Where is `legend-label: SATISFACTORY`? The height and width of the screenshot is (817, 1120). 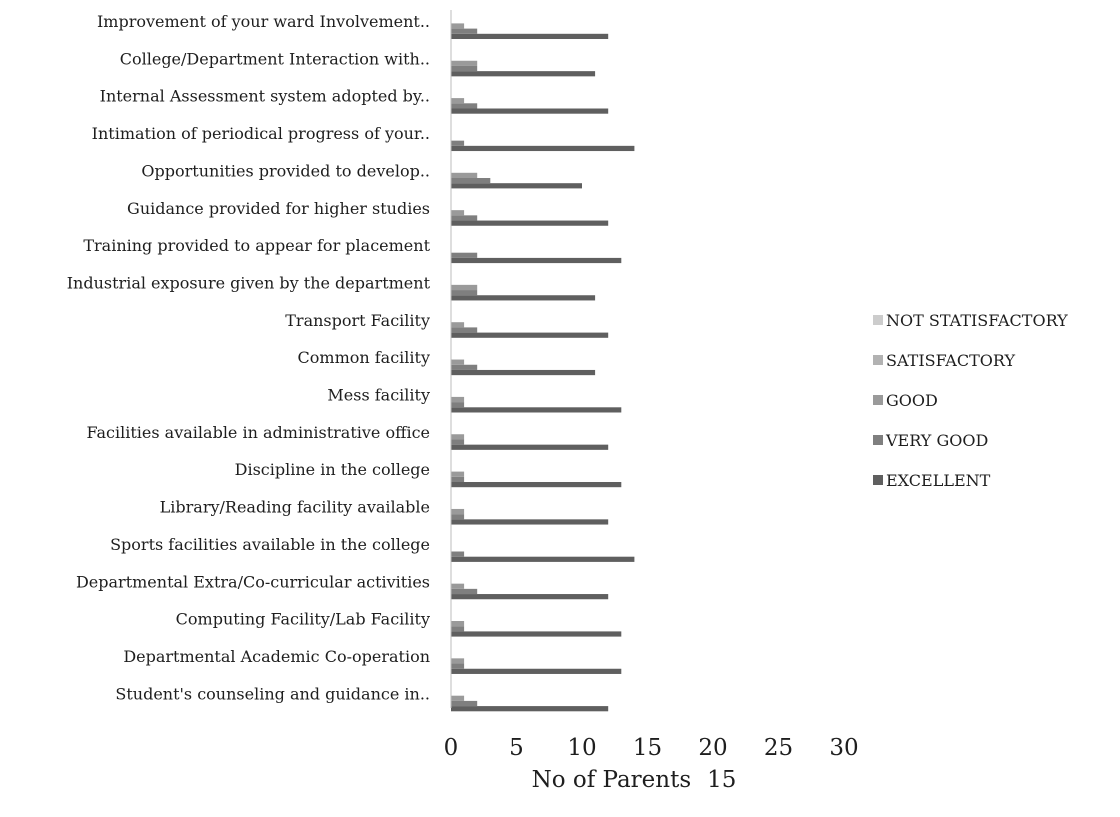
legend-label: SATISFACTORY is located at coordinates (950, 360).